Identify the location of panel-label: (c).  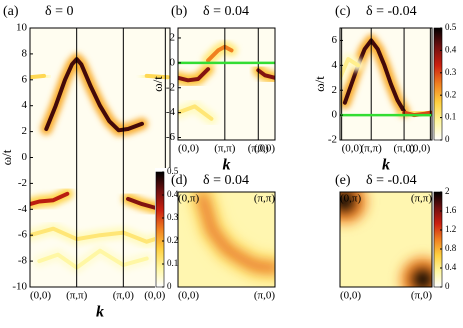
(343, 11).